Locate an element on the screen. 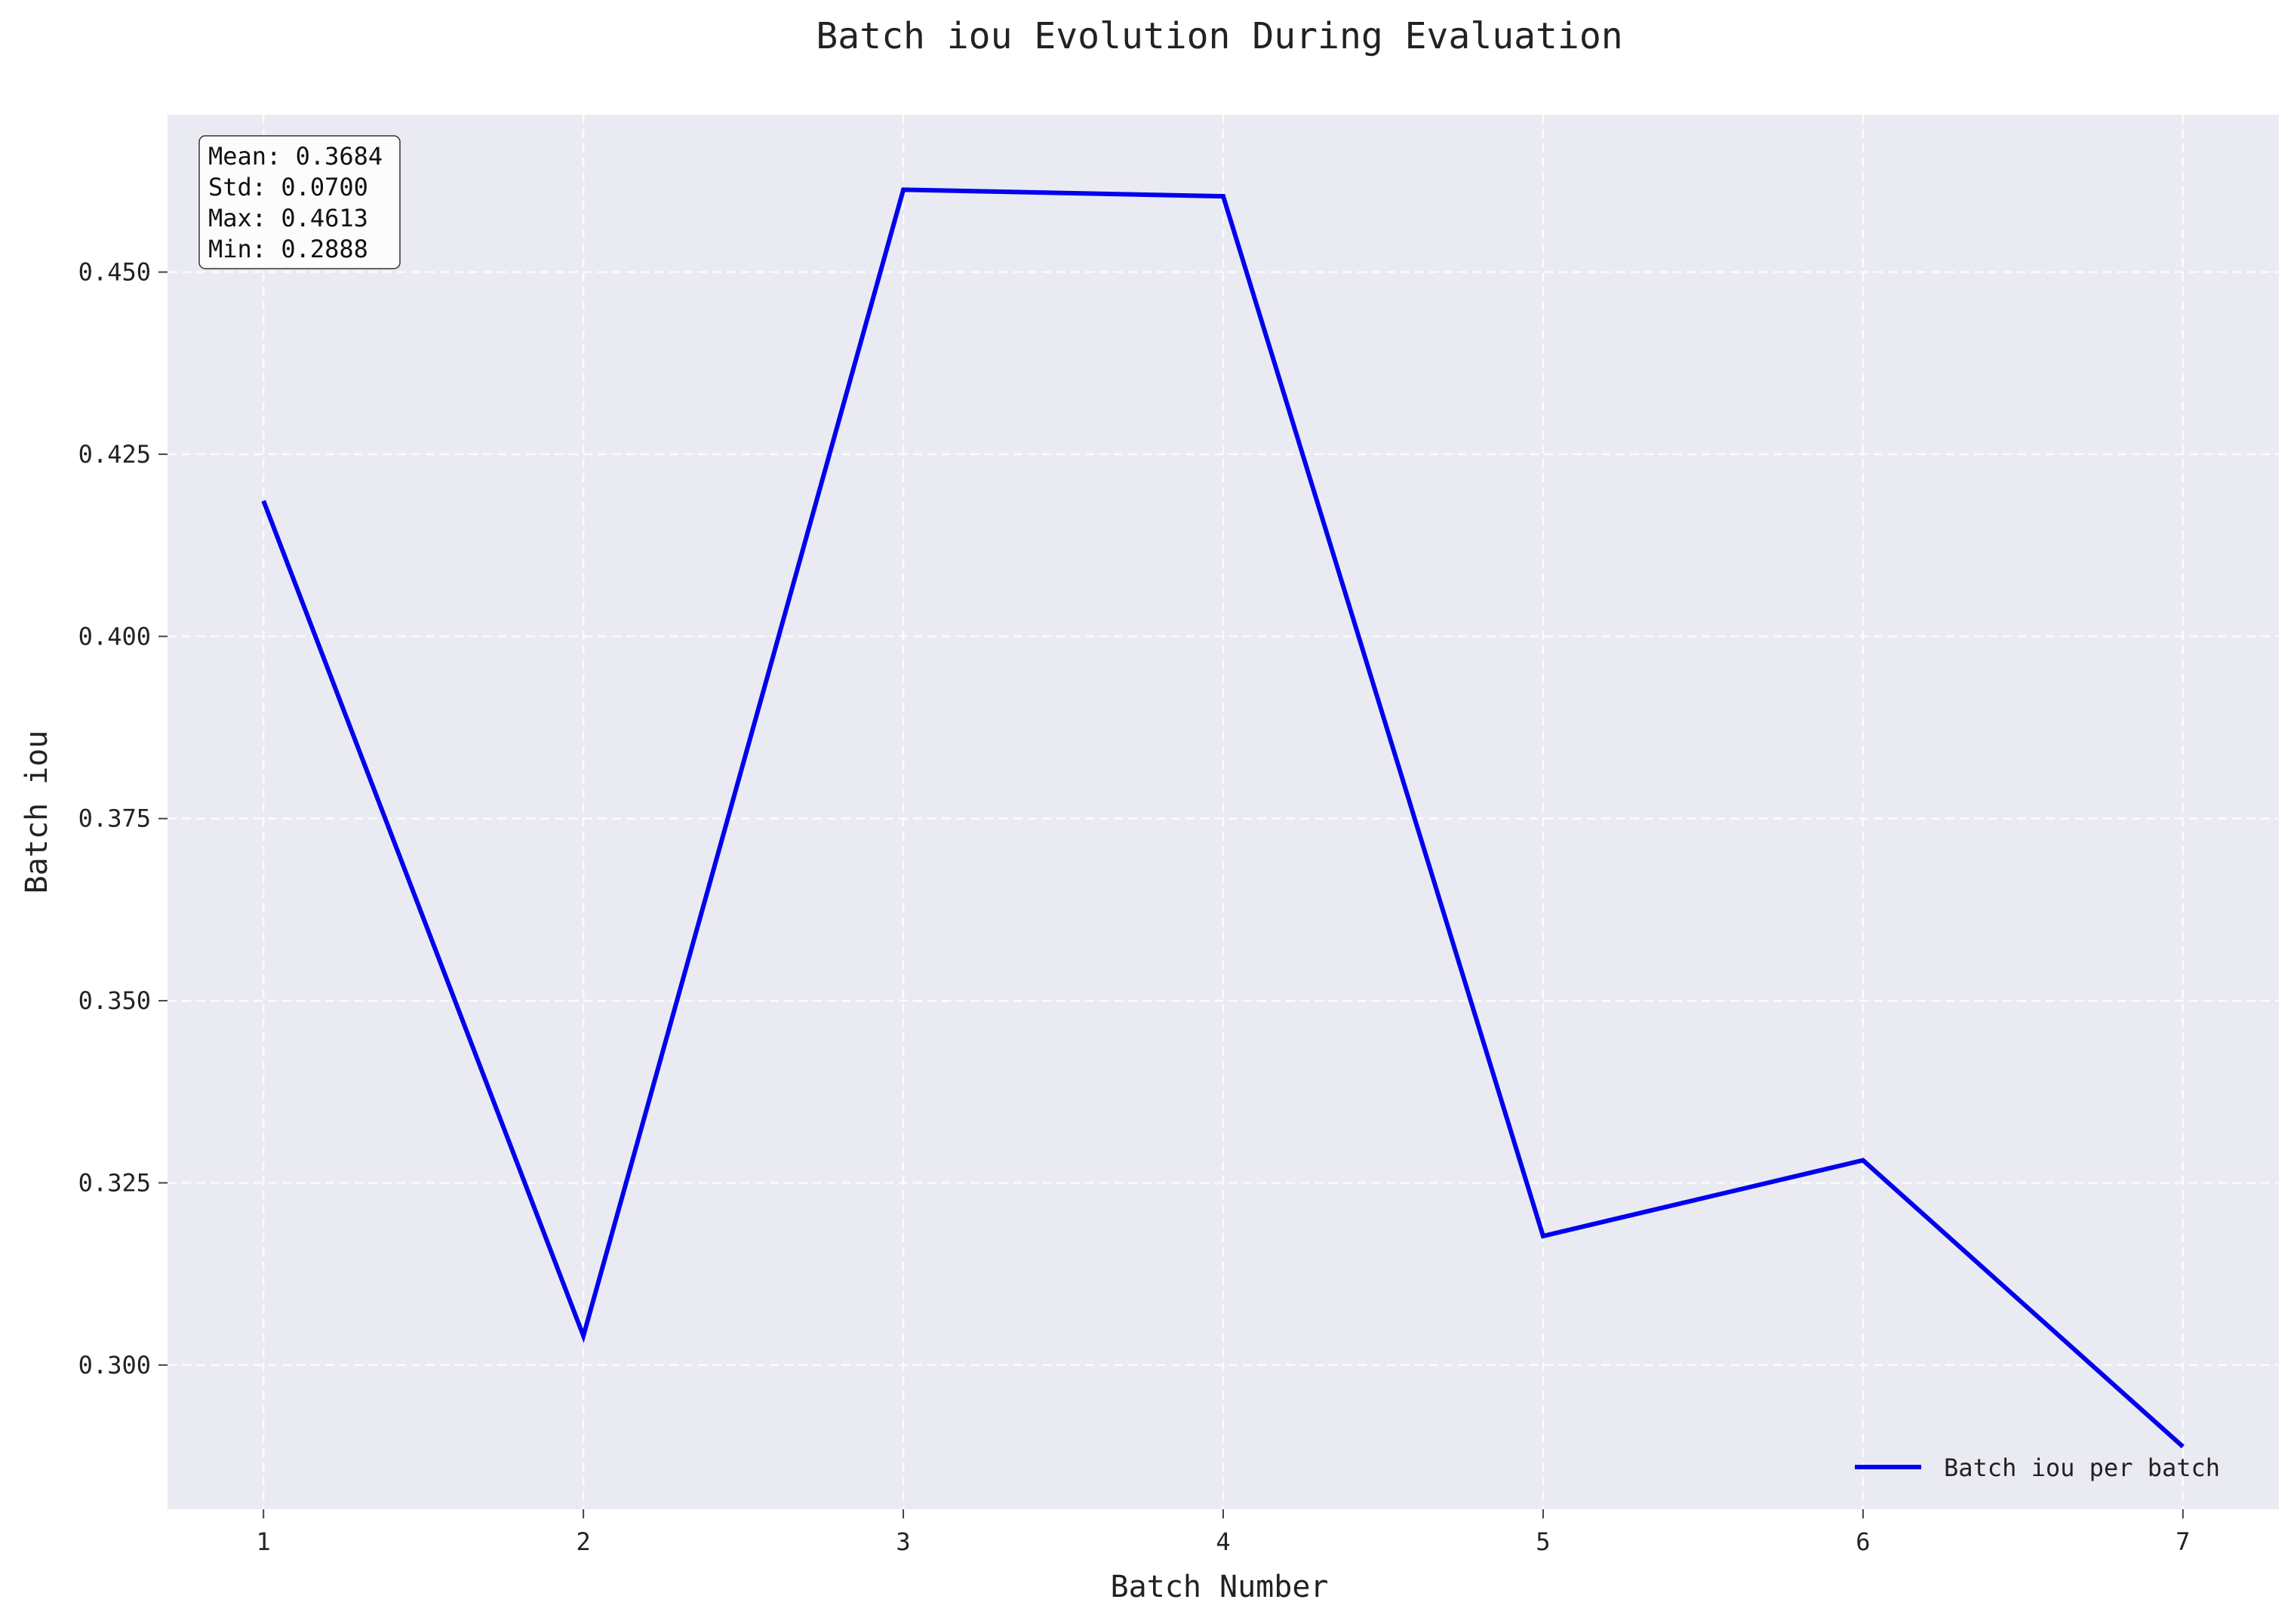 The width and height of the screenshot is (2294, 1624). y-tick-label: 0.400 is located at coordinates (115, 636).